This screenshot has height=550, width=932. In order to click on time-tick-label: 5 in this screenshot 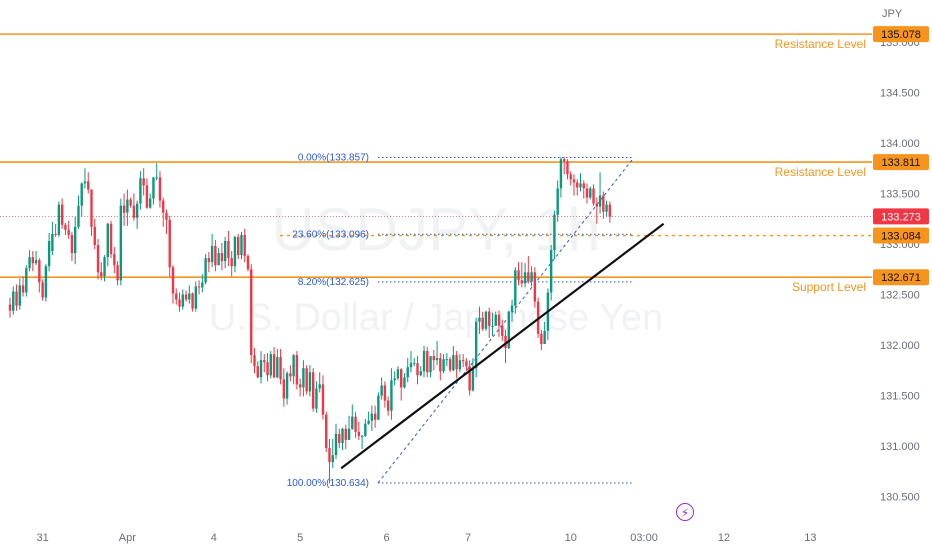, I will do `click(300, 538)`.